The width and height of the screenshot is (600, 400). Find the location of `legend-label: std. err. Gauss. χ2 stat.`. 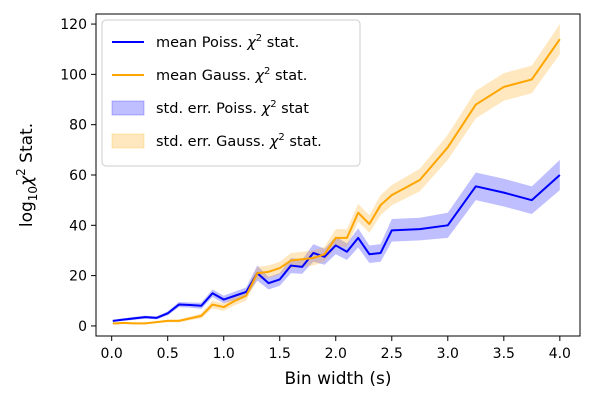

legend-label: std. err. Gauss. χ2 stat. is located at coordinates (239, 141).